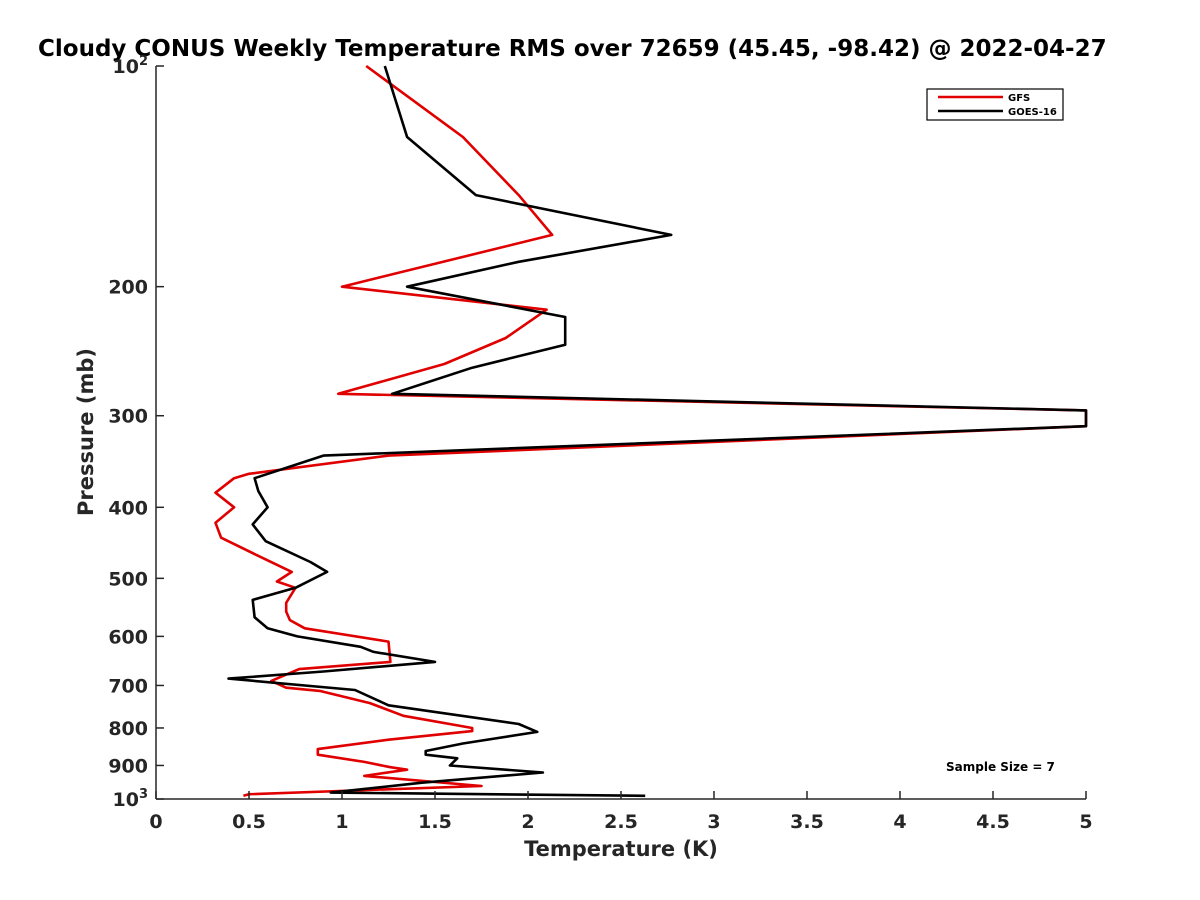  I want to click on x-axis-label: Temperature (K), so click(621, 849).